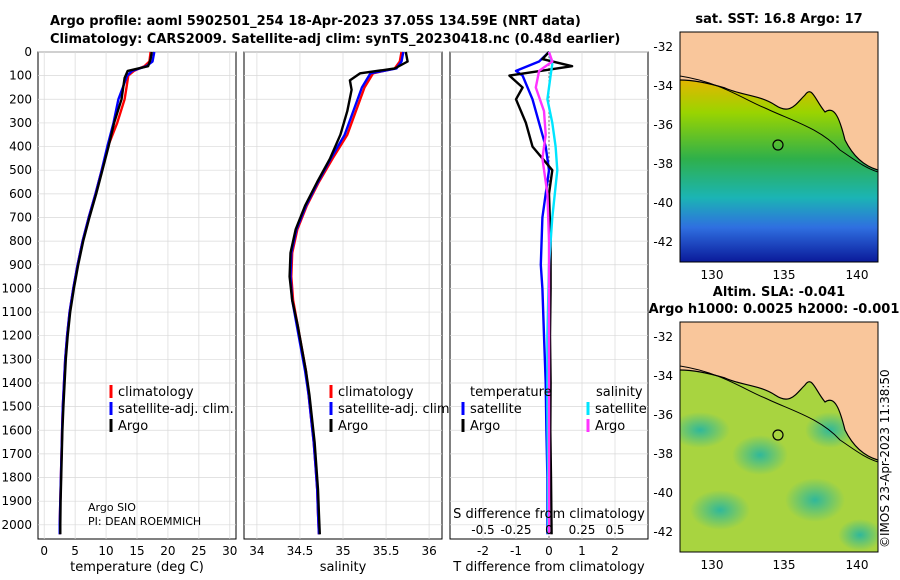 Image resolution: width=900 pixels, height=580 pixels. Describe the element at coordinates (16, 430) in the screenshot. I see `depth-tick-label: 1600` at that location.